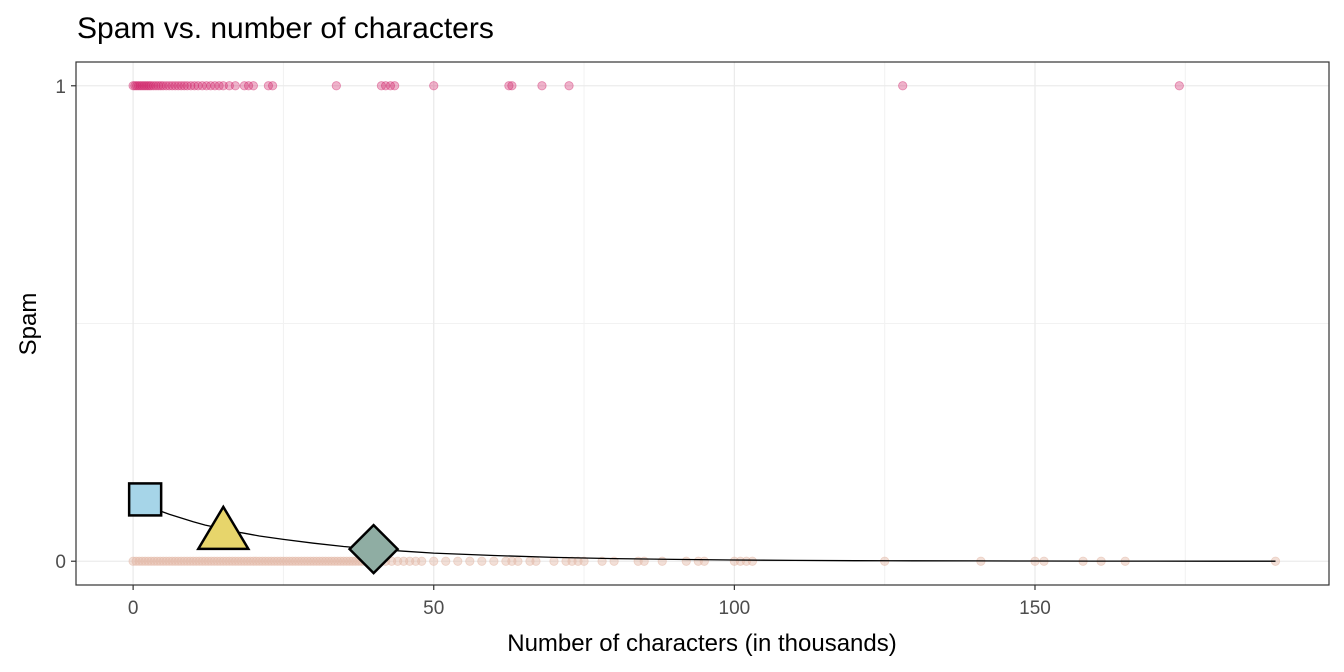 The width and height of the screenshot is (1344, 672). I want to click on diamond-marker, so click(373, 549).